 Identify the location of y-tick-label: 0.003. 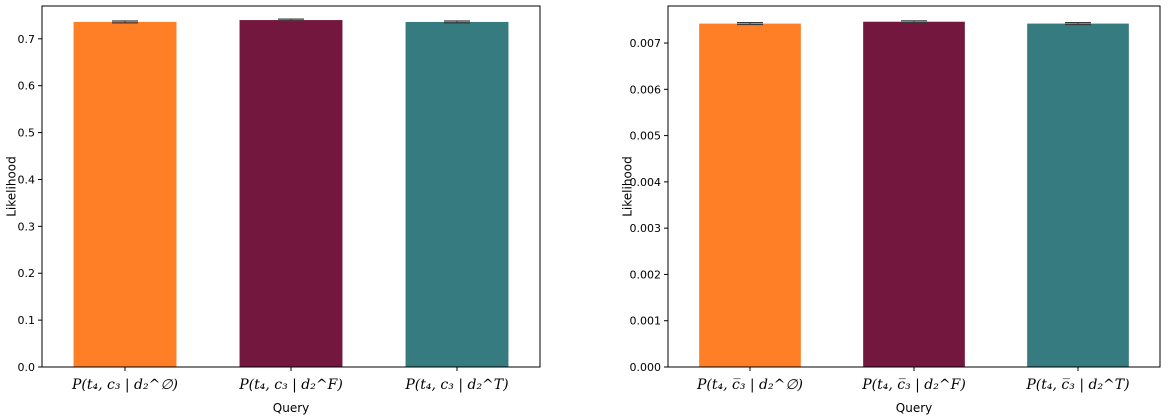
(646, 228).